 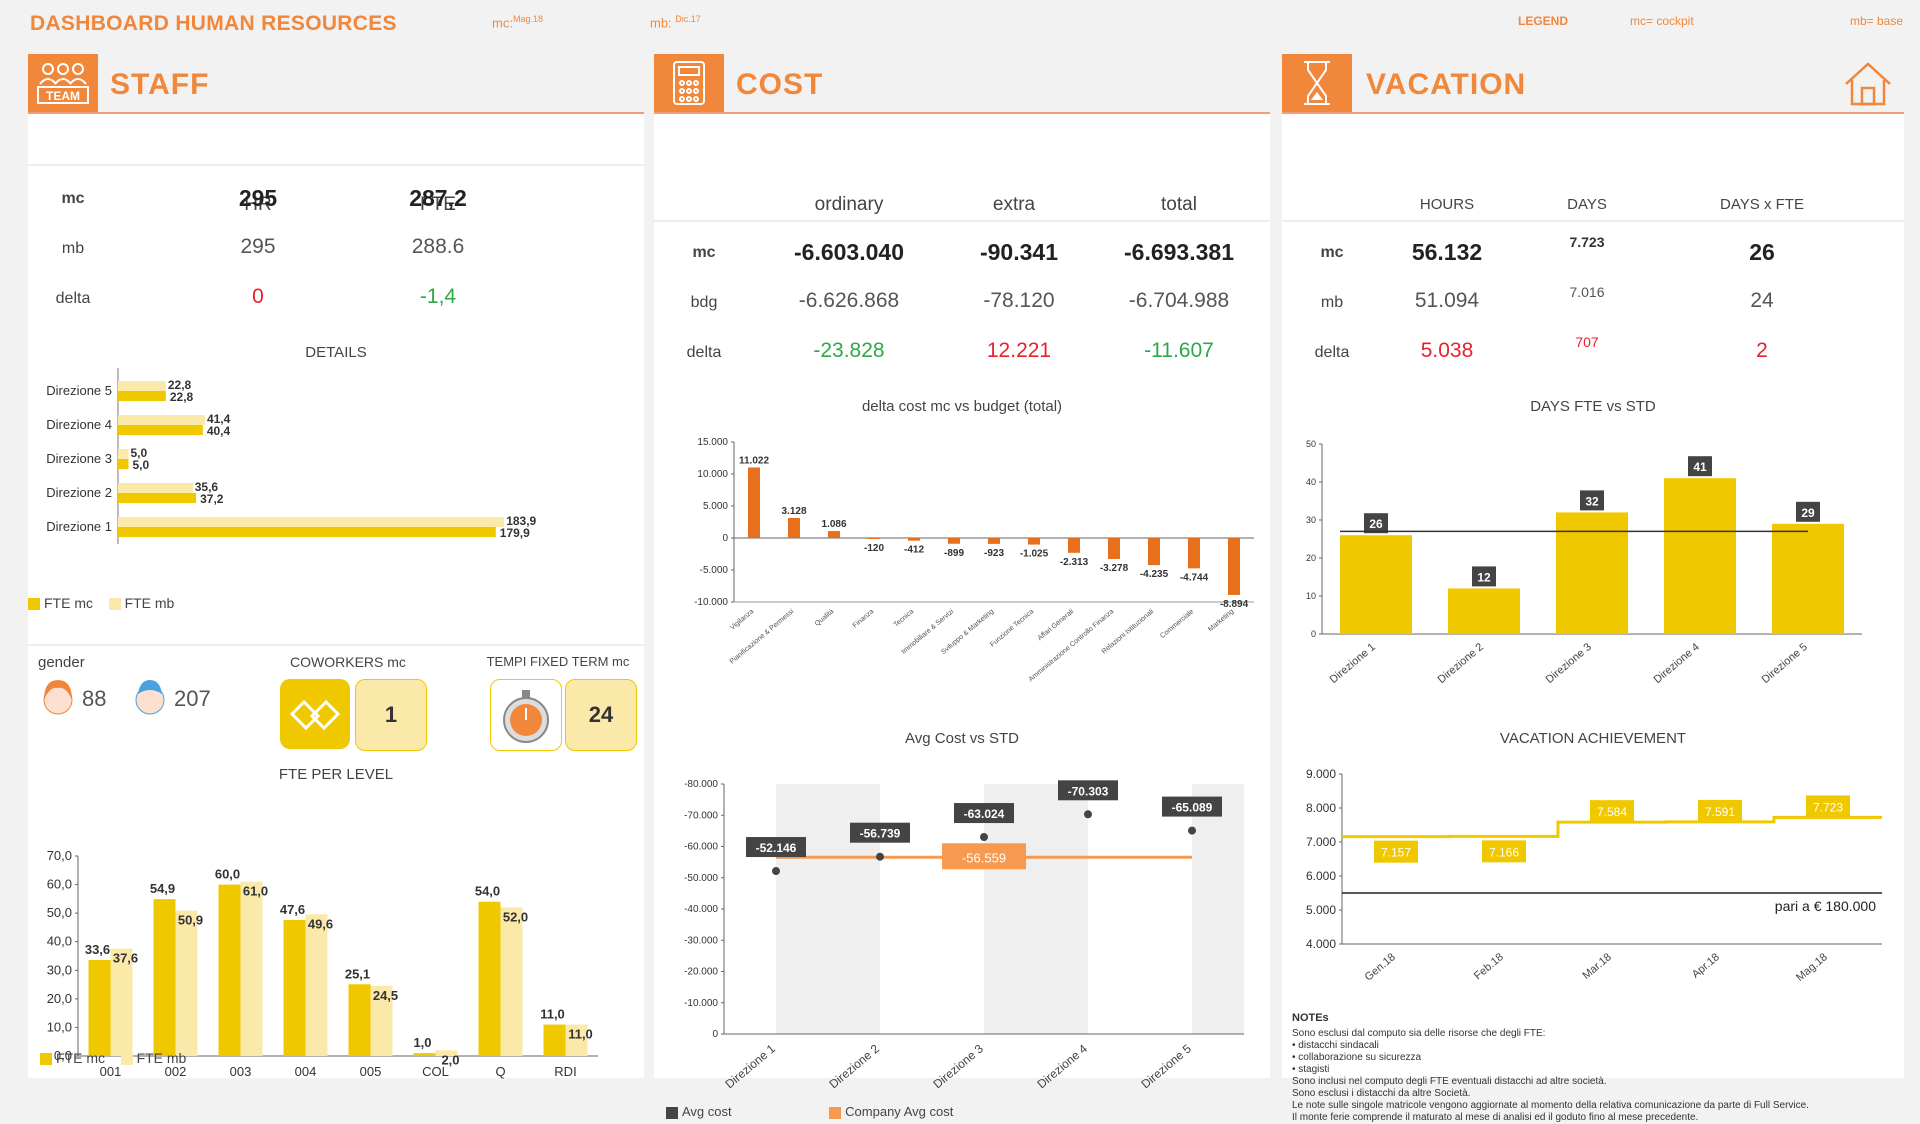 What do you see at coordinates (762, 637) in the screenshot?
I see `delta-category-label: Pianificazione & Permessi` at bounding box center [762, 637].